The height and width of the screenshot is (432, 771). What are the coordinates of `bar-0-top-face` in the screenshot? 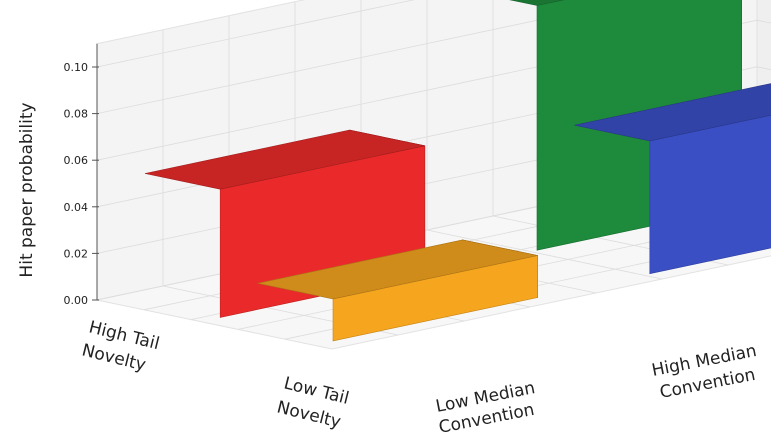 It's located at (284, 159).